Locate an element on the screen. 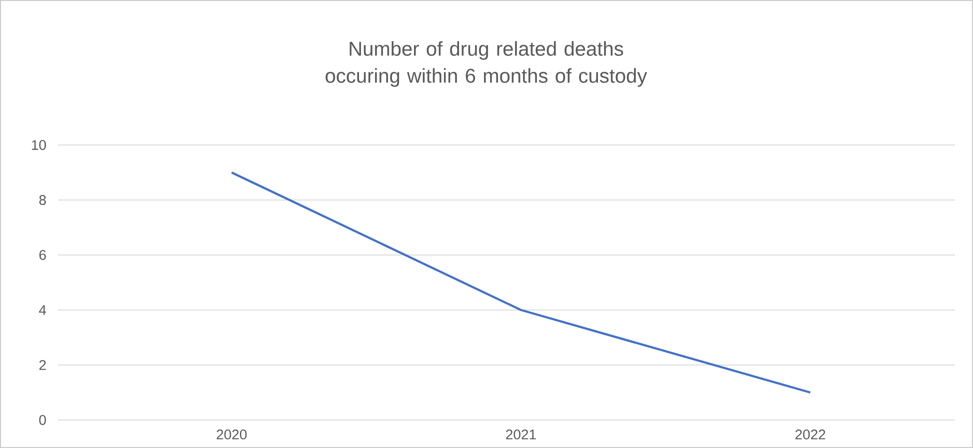  x-tick-label: 2021 is located at coordinates (521, 435).